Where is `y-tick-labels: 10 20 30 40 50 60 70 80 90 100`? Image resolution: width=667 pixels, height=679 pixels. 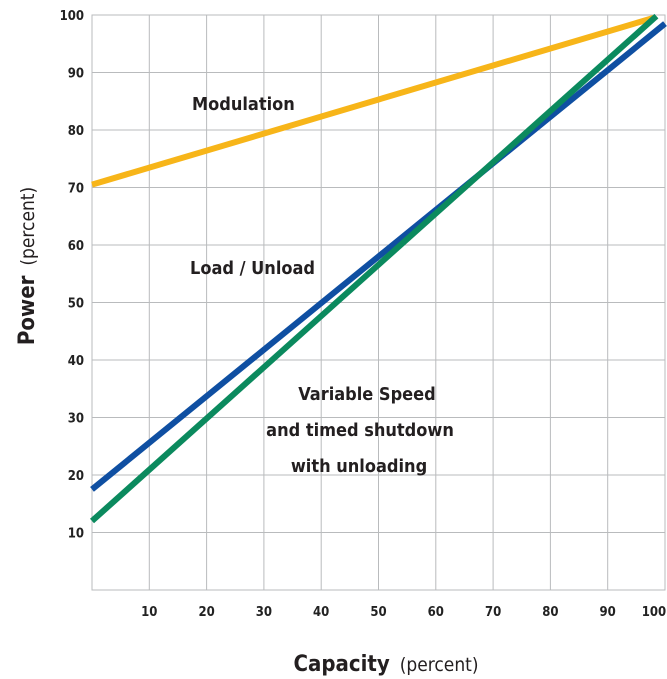
y-tick-labels: 10 20 30 40 50 60 70 80 90 100 is located at coordinates (72, 275).